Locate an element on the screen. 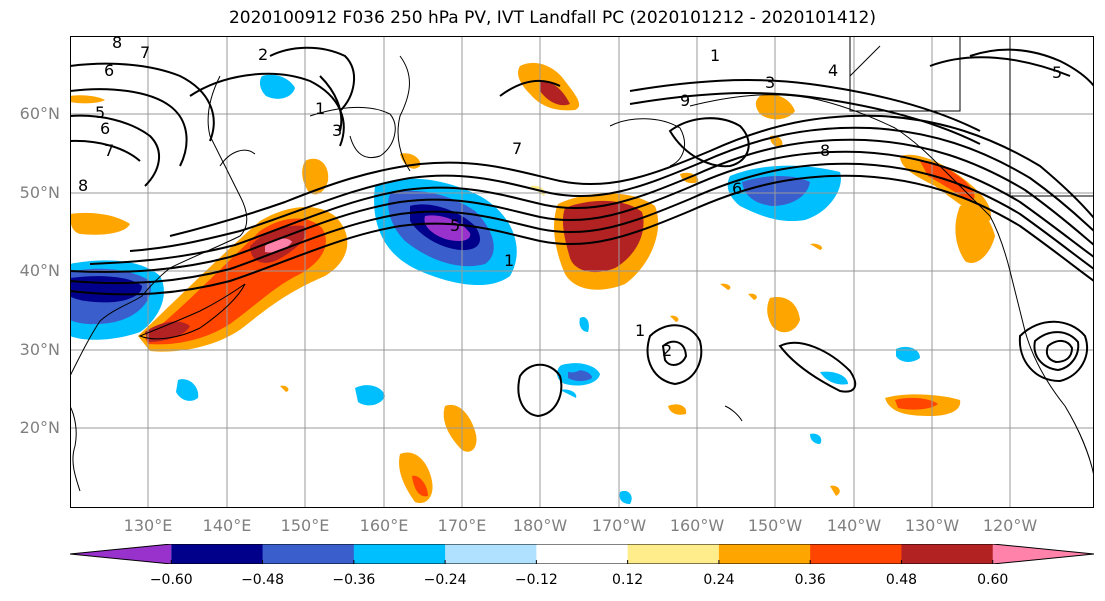 The width and height of the screenshot is (1105, 601). colorbar-tick-label: 0.12 is located at coordinates (628, 580).